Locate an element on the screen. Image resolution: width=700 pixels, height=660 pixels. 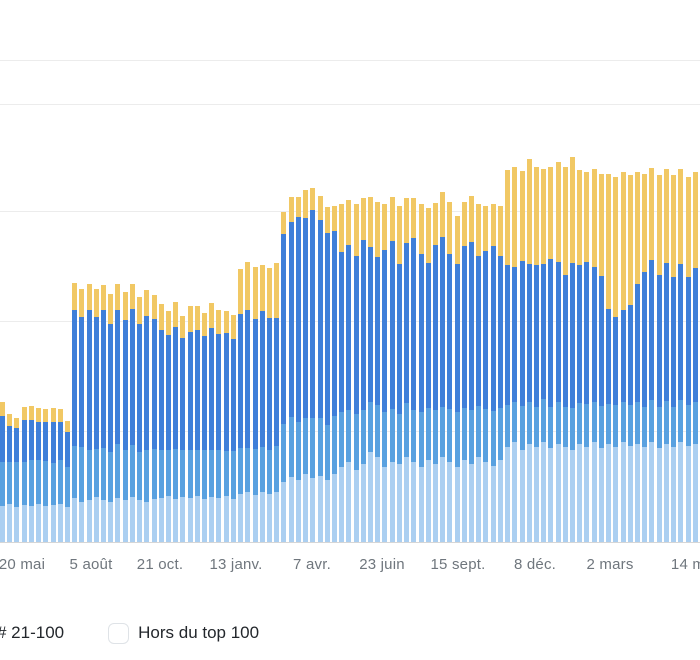
legend-item-21-100-label: # 21-100 is located at coordinates (32, 632).